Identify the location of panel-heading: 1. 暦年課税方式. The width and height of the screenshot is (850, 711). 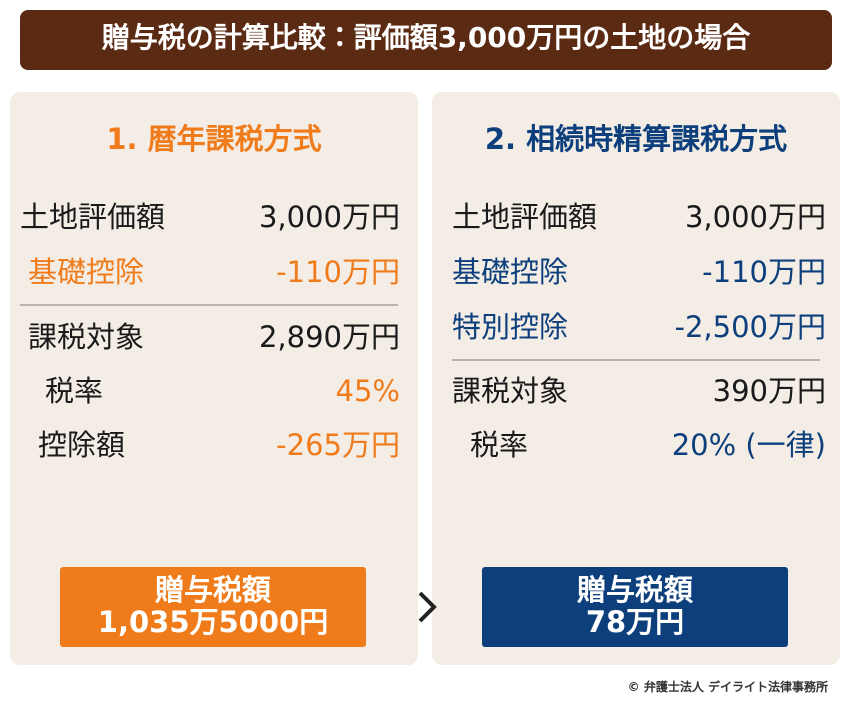
(214, 139).